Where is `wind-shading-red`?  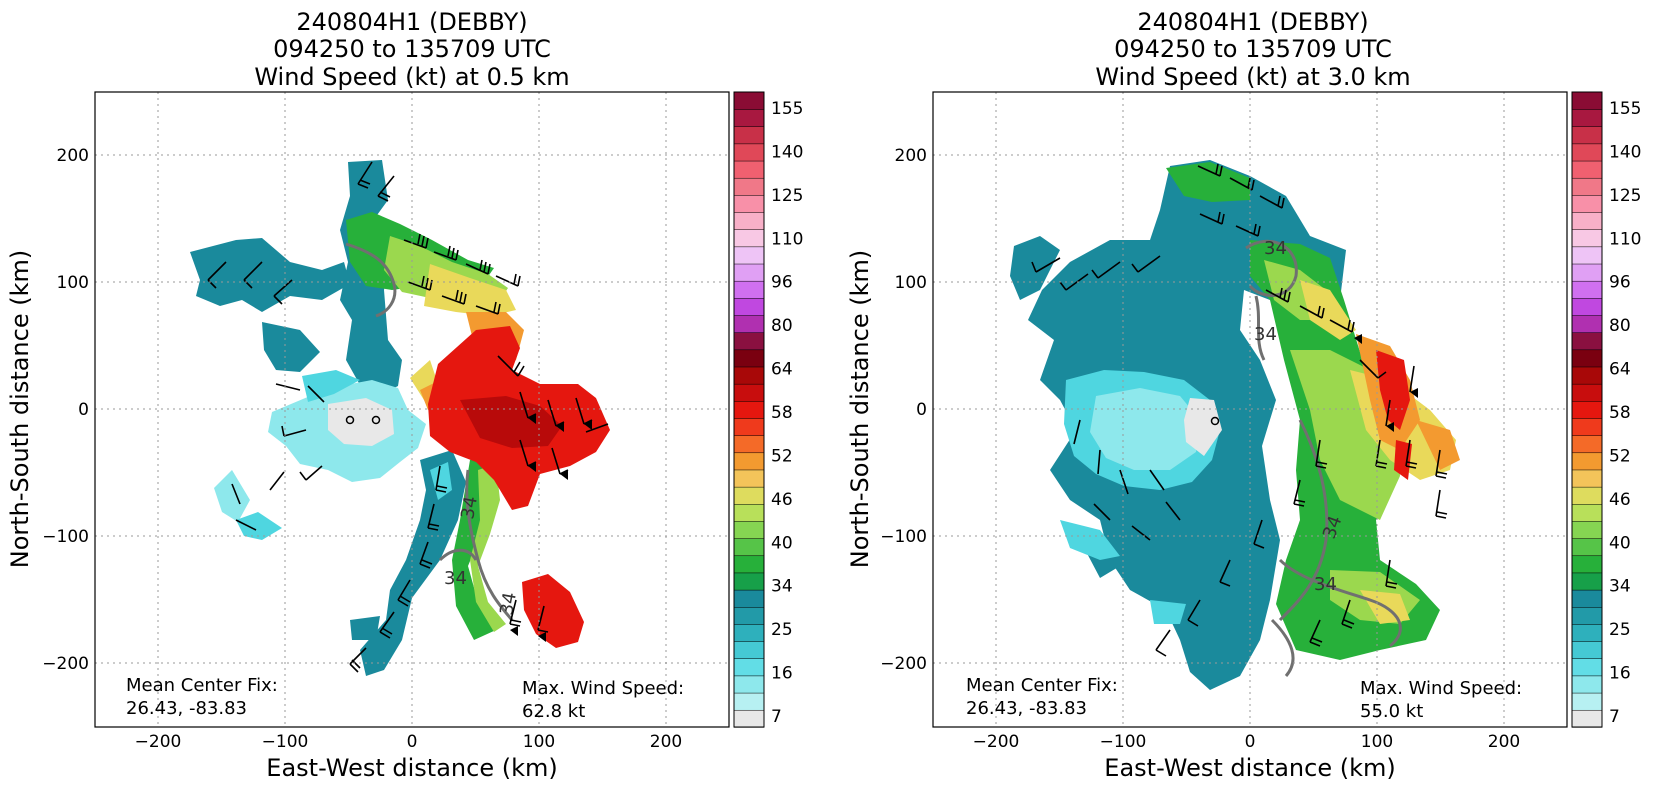 wind-shading-red is located at coordinates (1394, 415).